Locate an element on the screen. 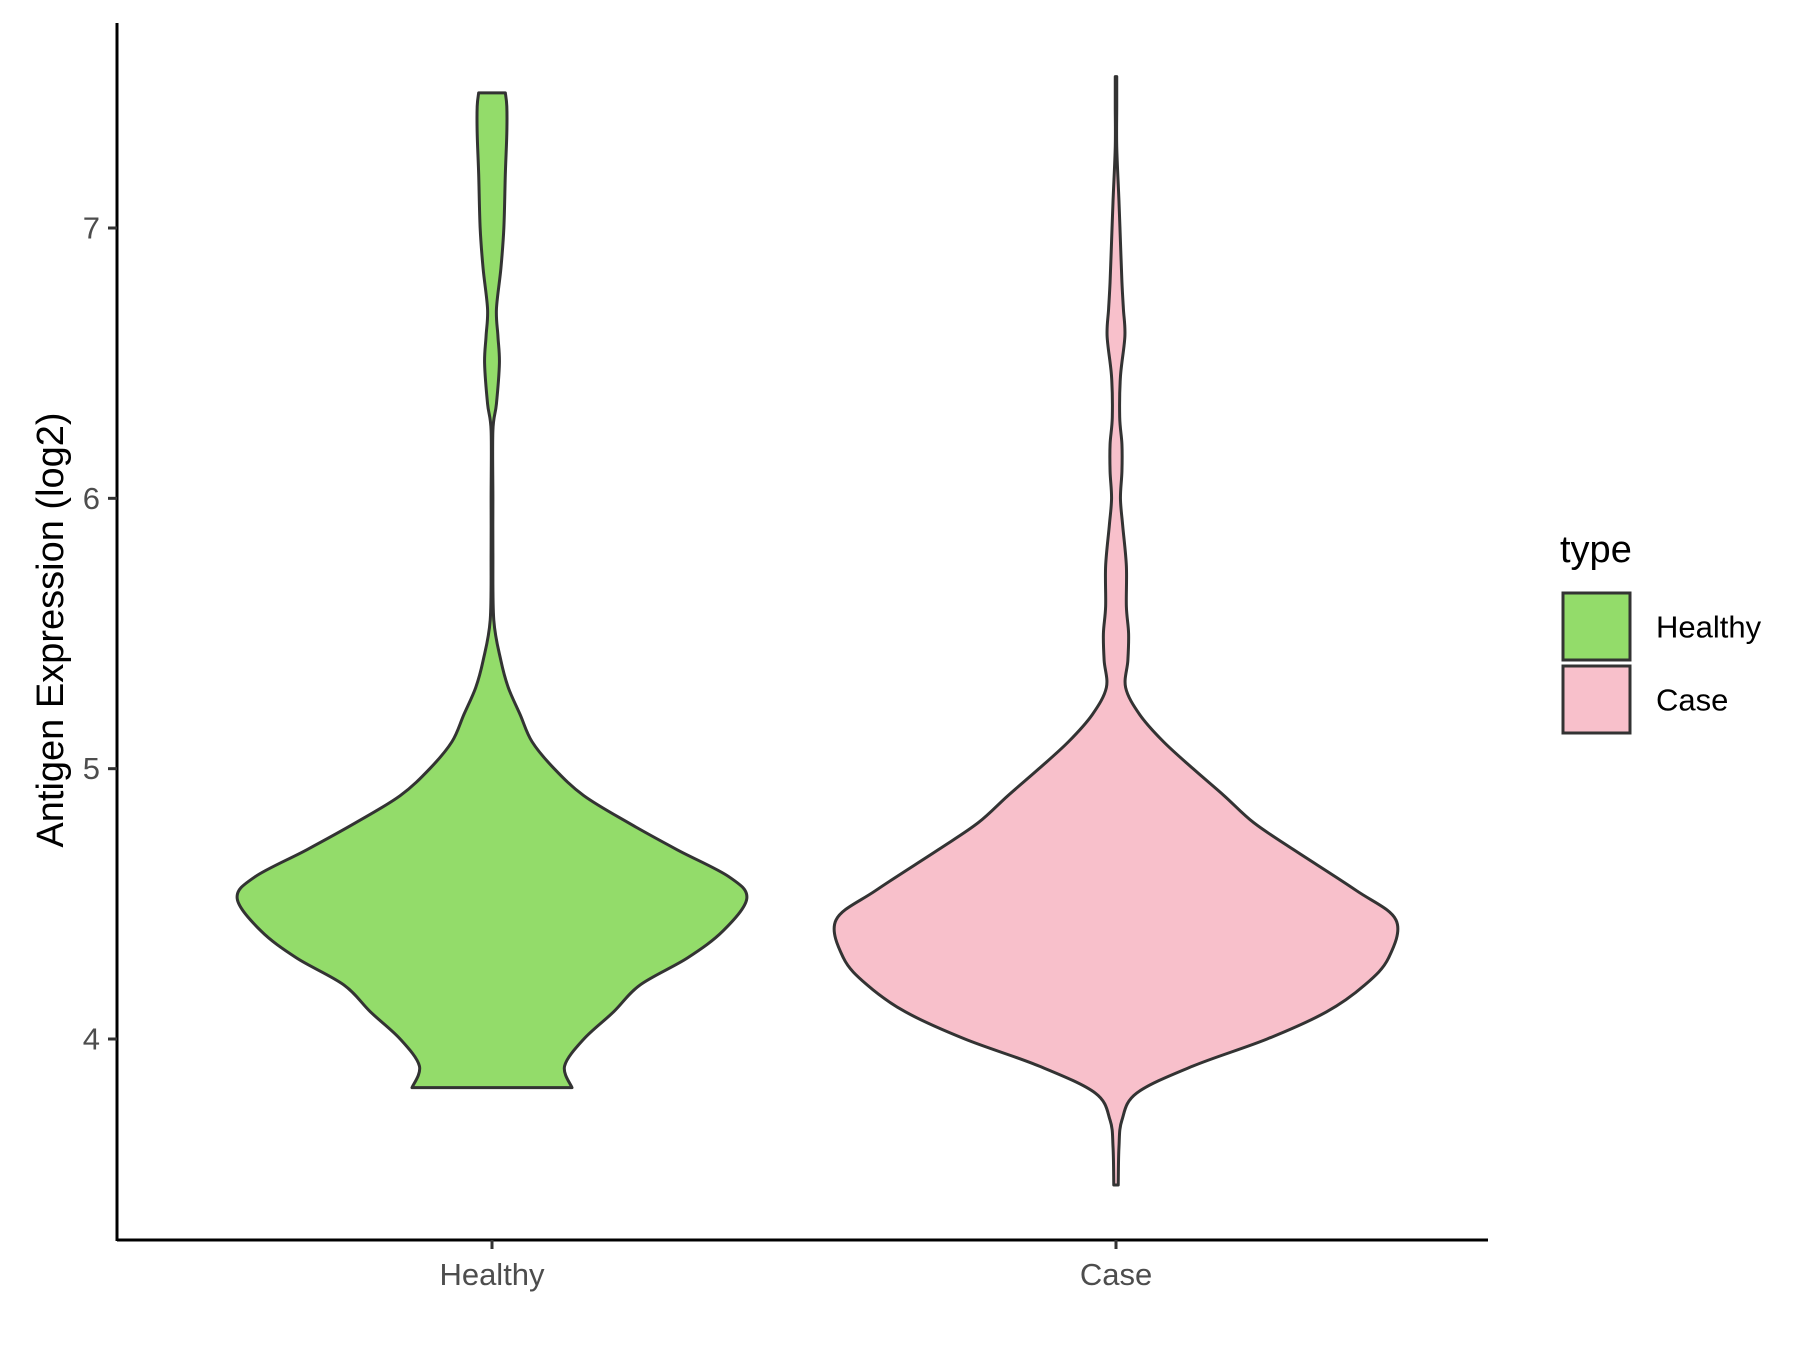 This screenshot has width=1800, height=1350. y-axis-ticks: 4 5 6 7 is located at coordinates (100, 634).